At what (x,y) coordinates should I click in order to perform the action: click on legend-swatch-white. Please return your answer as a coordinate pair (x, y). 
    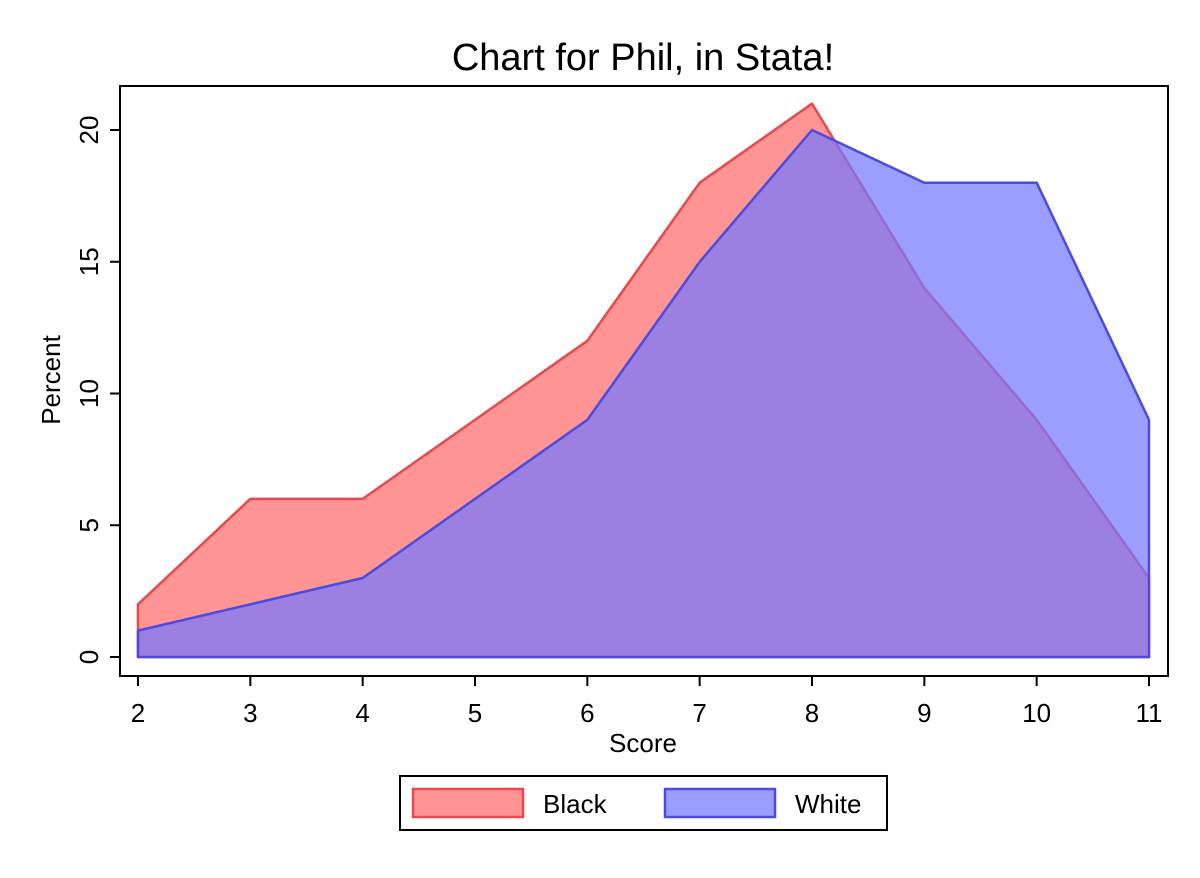
    Looking at the image, I should click on (720, 803).